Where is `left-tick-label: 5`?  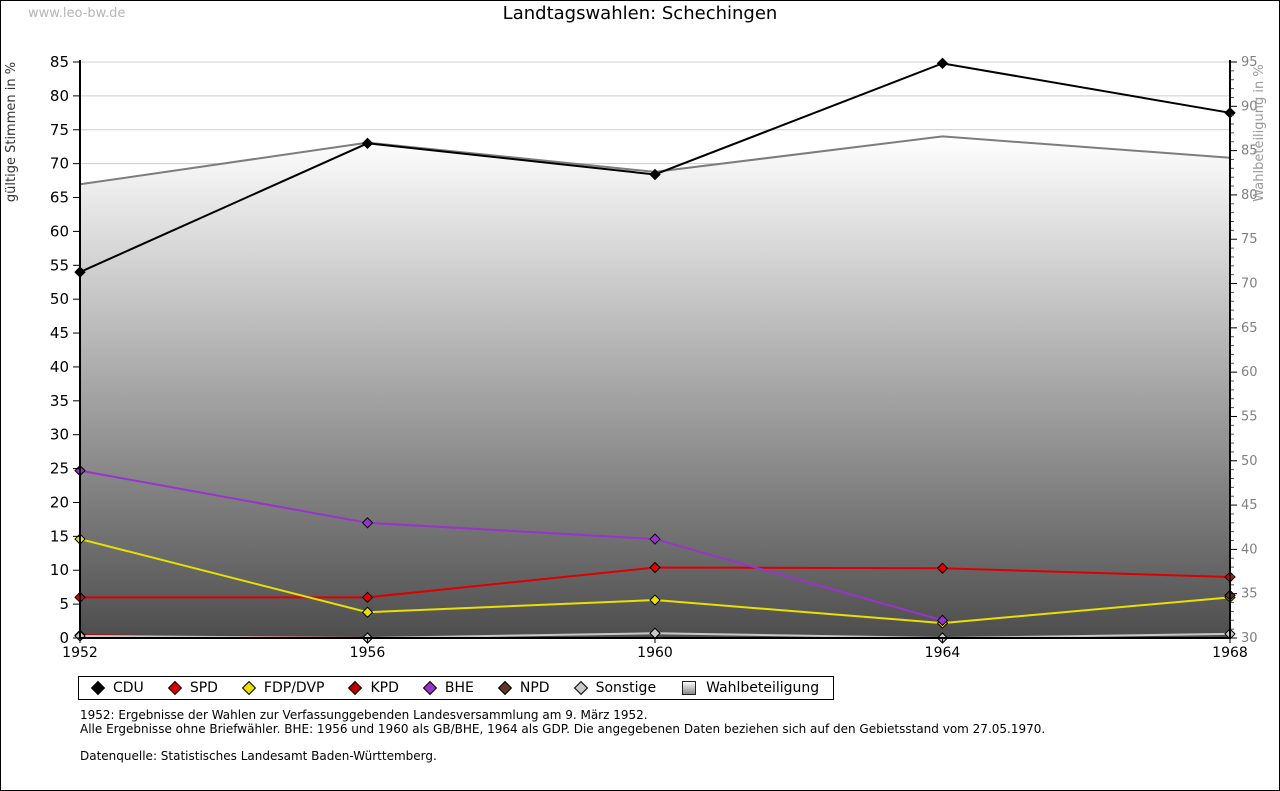
left-tick-label: 5 is located at coordinates (64, 604).